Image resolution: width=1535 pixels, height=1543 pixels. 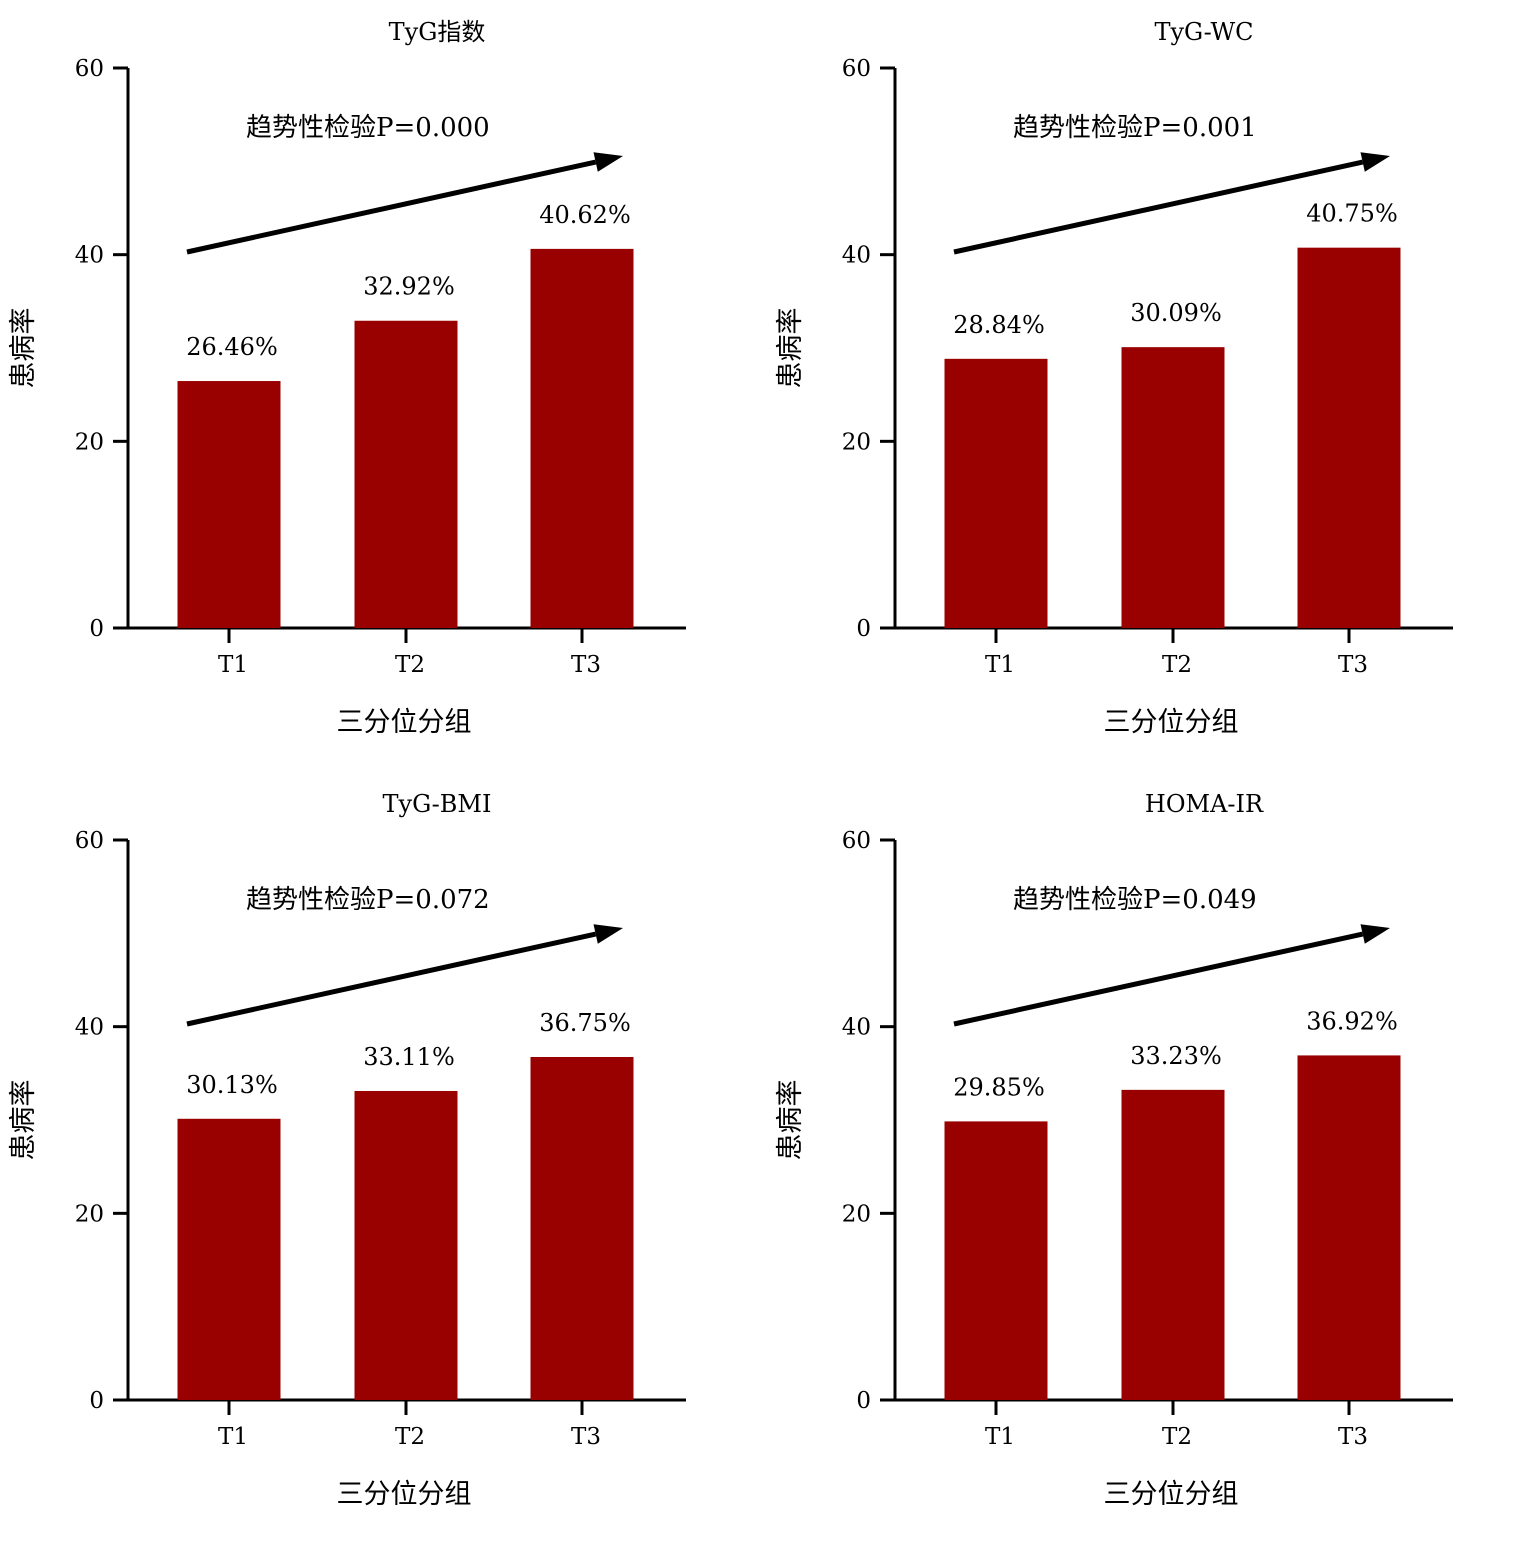 I want to click on bar-value-label: 33.11%, so click(x=409, y=1057).